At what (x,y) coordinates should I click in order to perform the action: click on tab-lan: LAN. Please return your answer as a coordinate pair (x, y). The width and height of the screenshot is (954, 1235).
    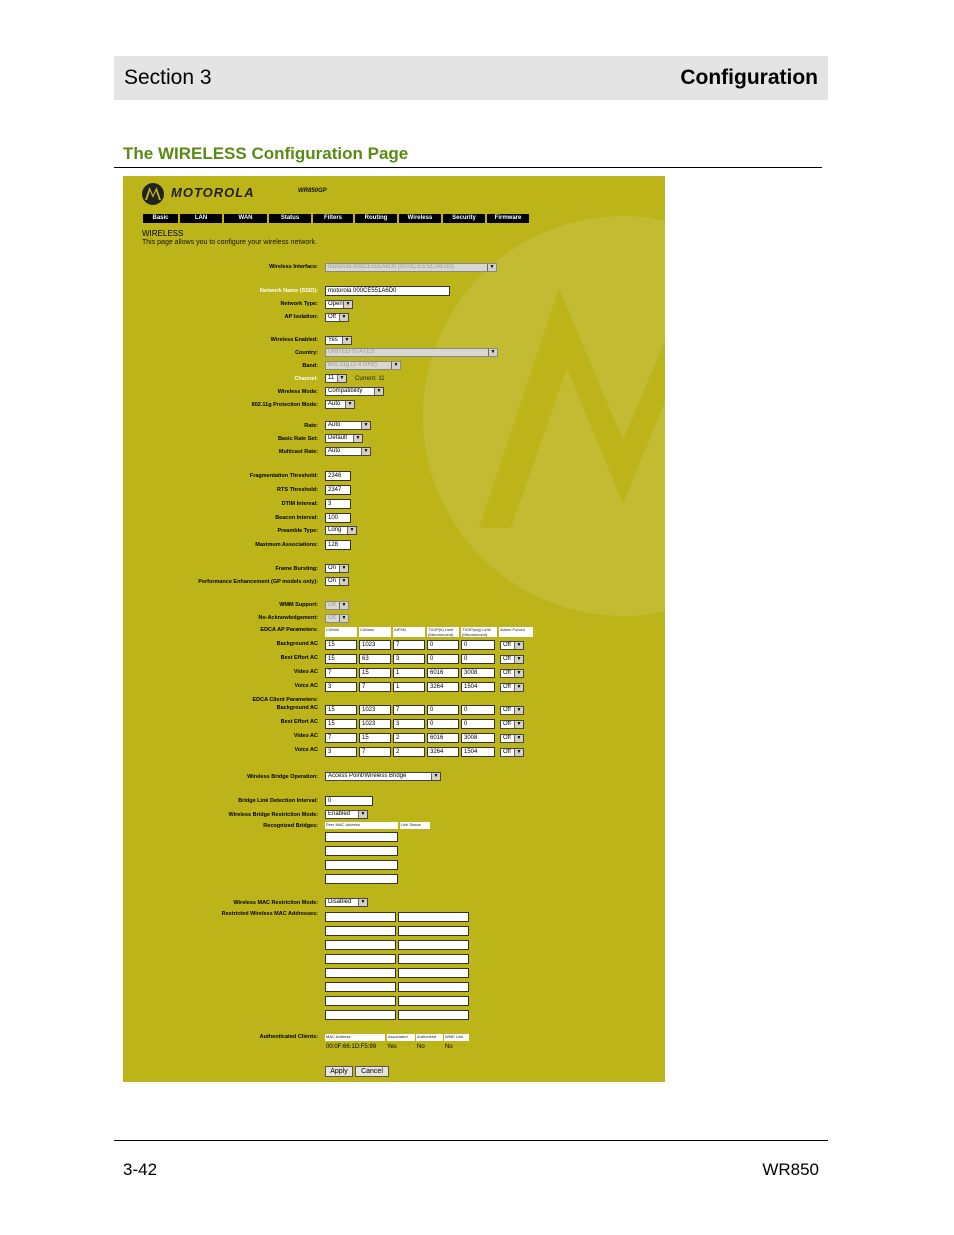
    Looking at the image, I should click on (201, 218).